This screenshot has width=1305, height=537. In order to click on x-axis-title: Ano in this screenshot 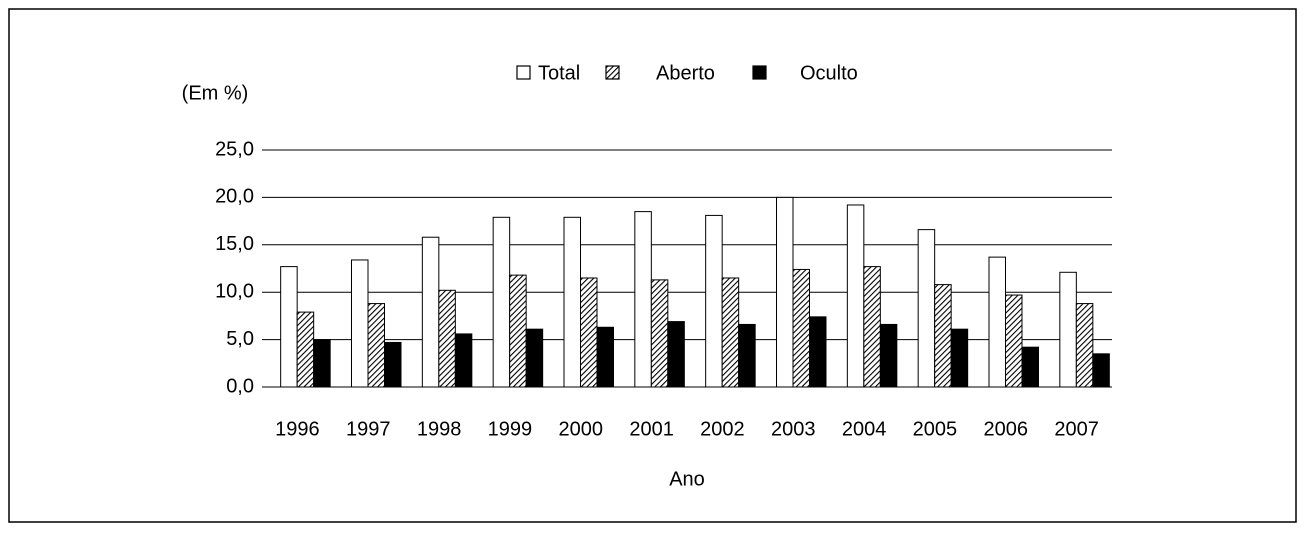, I will do `click(687, 479)`.